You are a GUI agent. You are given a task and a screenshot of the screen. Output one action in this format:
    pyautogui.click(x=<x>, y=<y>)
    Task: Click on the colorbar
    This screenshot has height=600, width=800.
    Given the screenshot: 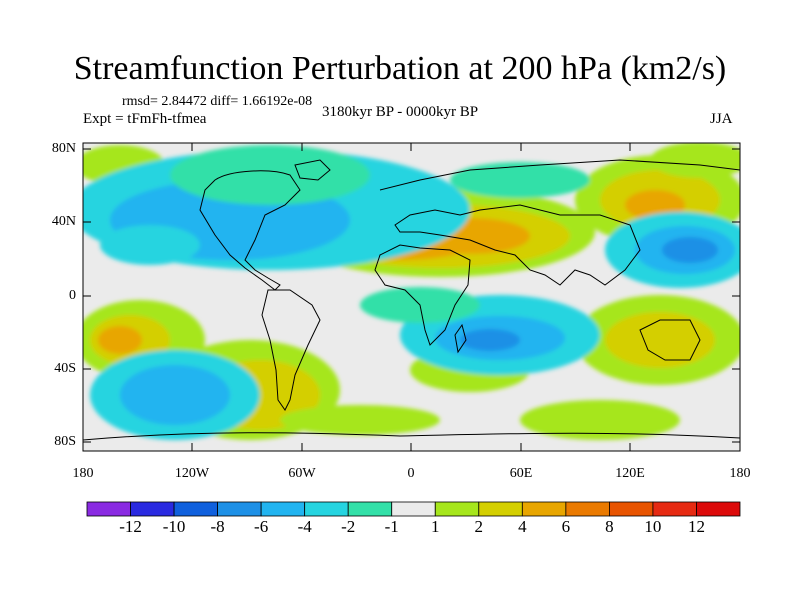 What is the action you would take?
    pyautogui.click(x=413, y=509)
    